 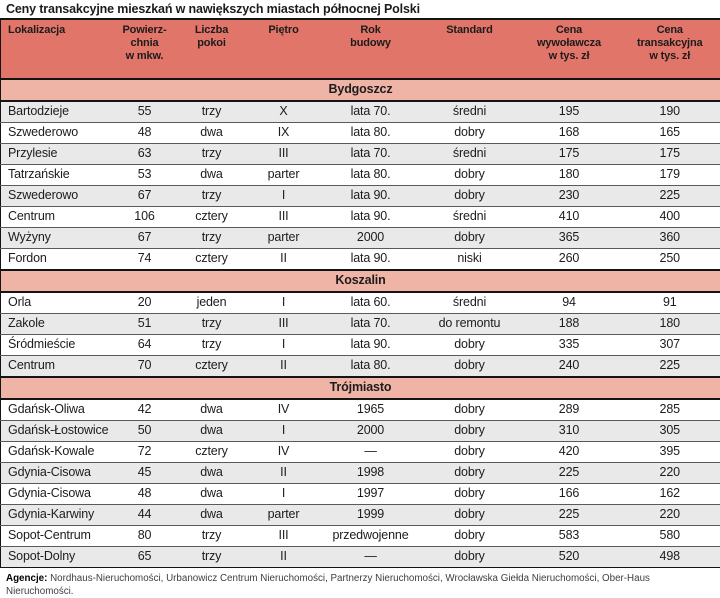 I want to click on cell-cena-wywolawcza: 166, so click(x=569, y=494).